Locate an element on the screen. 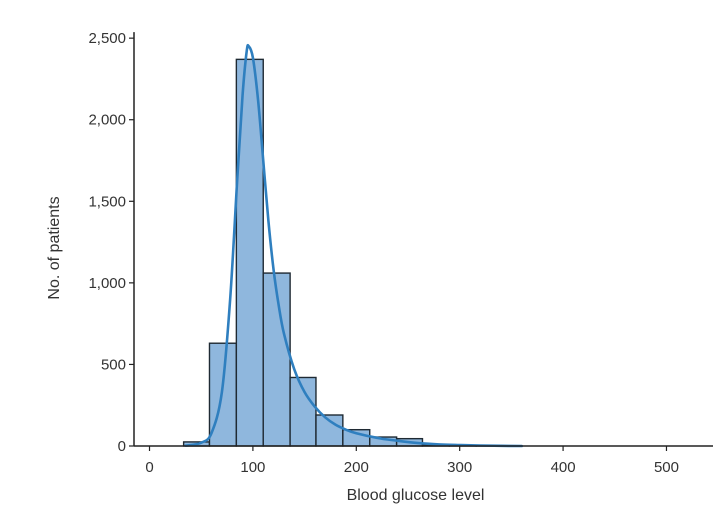  y-tick-label: 0 is located at coordinates (122, 446).